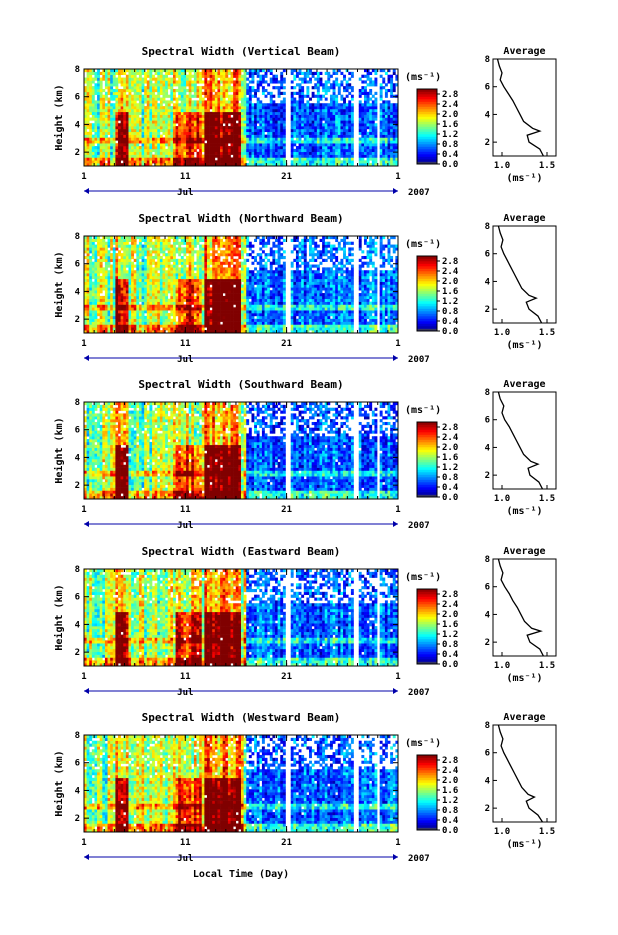  What do you see at coordinates (427, 128) in the screenshot?
I see `colorbar-segment` at bounding box center [427, 128].